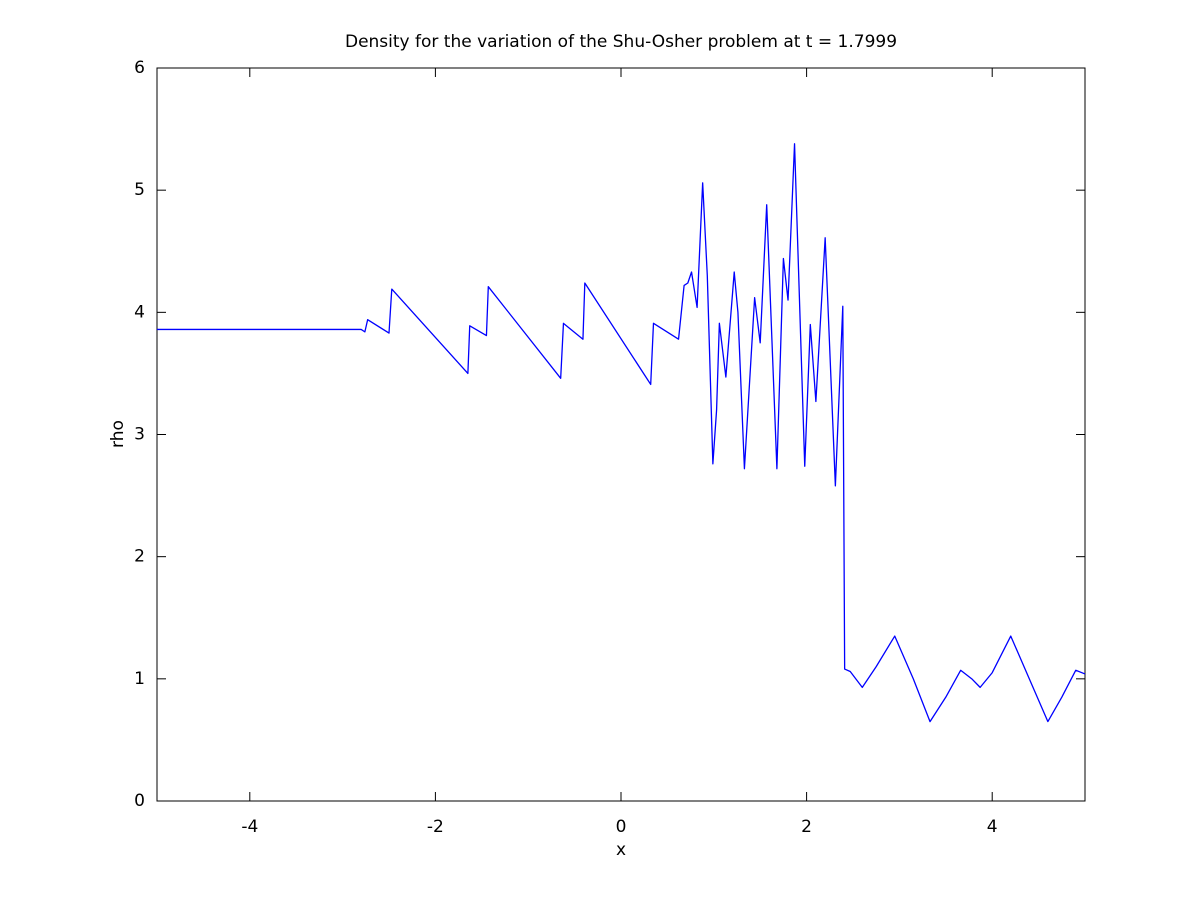  I want to click on x-tick-label: 0, so click(621, 827).